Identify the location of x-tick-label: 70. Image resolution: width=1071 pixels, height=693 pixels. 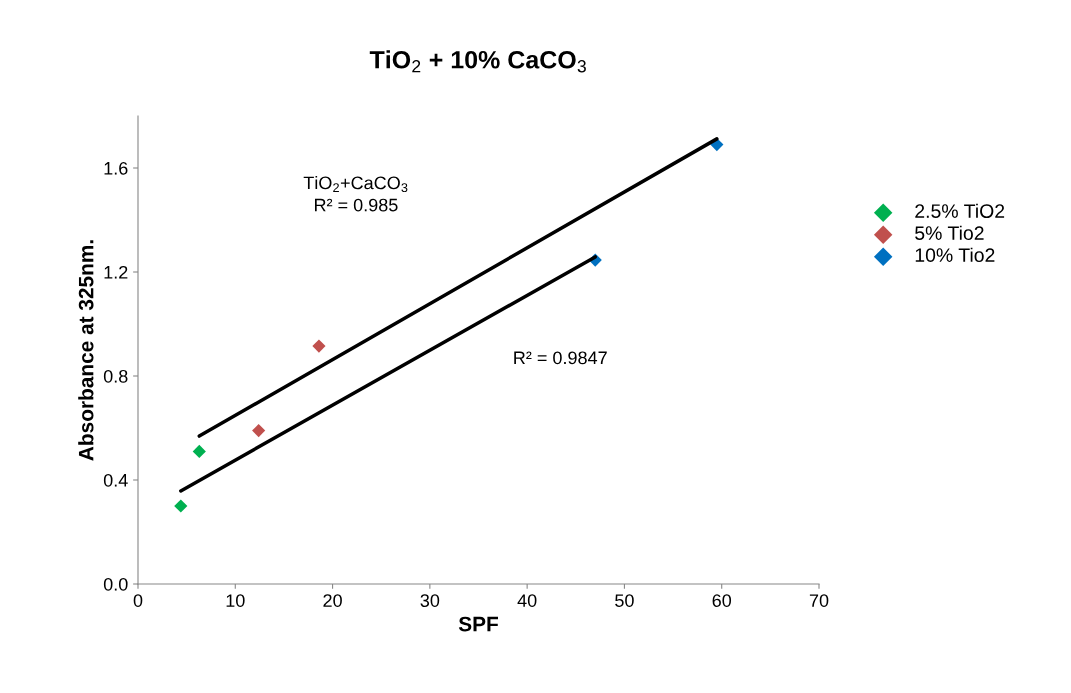
(819, 600).